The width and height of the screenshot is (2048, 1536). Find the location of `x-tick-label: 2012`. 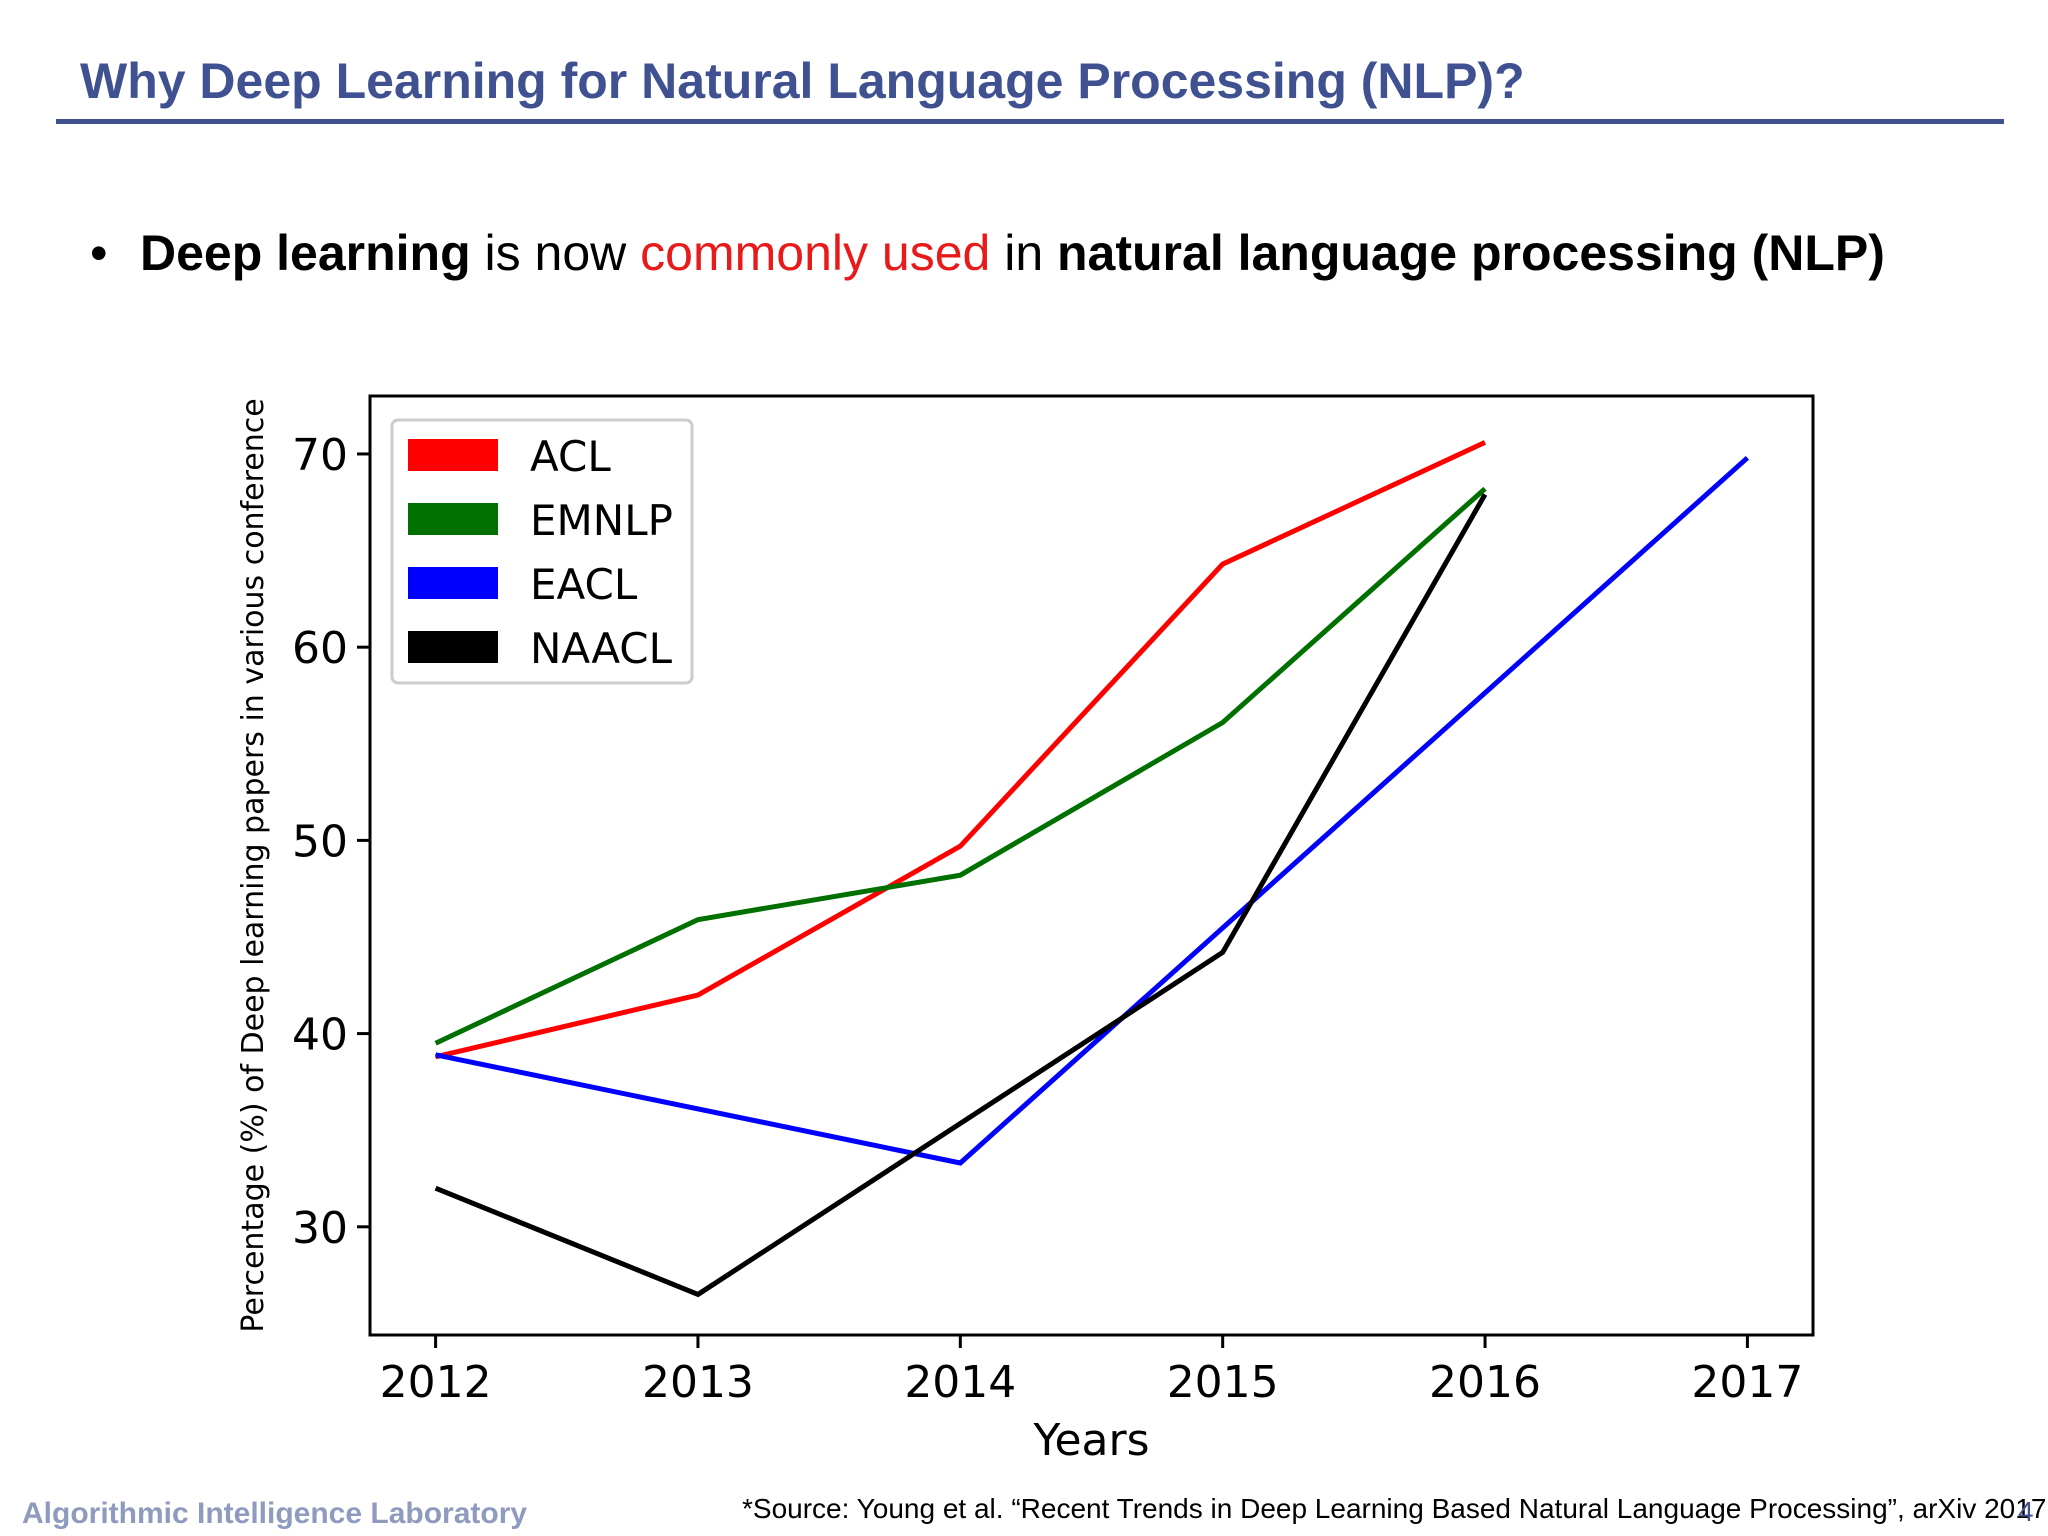

x-tick-label: 2012 is located at coordinates (436, 1382).